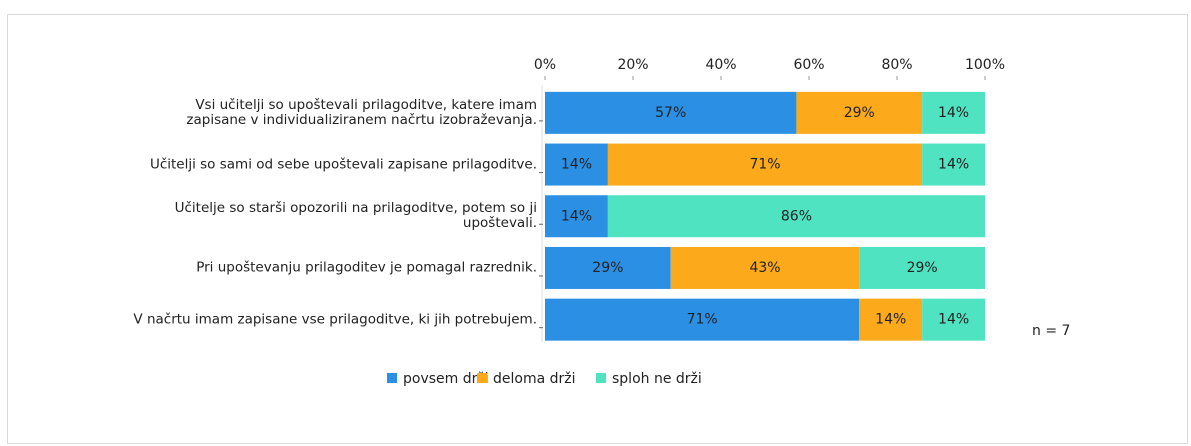 The width and height of the screenshot is (1191, 446). I want to click on legend-label: deloma drži, so click(534, 379).